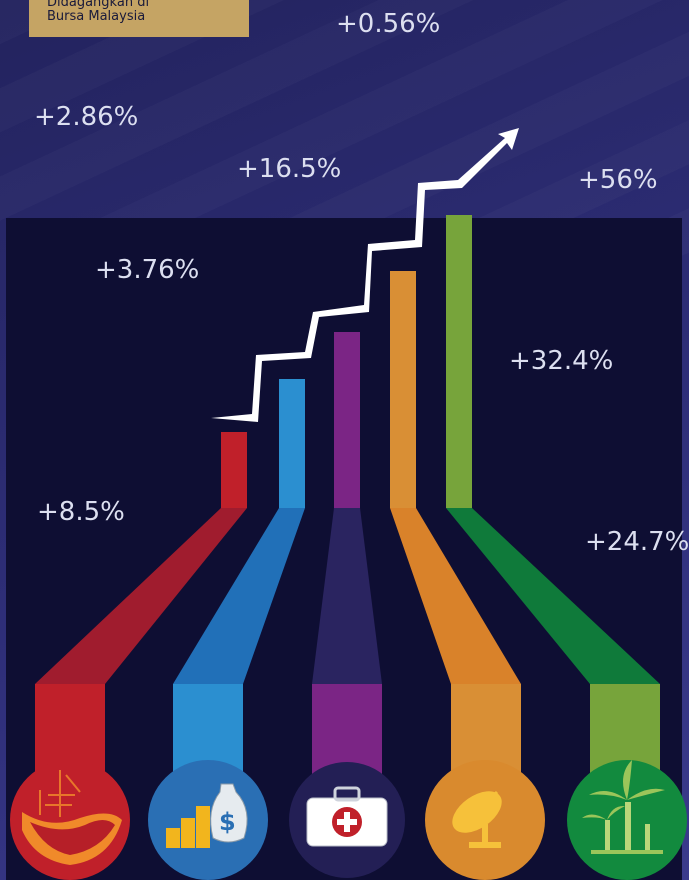  I want to click on first-aid-kit-icon-glyph, so click(347, 816).